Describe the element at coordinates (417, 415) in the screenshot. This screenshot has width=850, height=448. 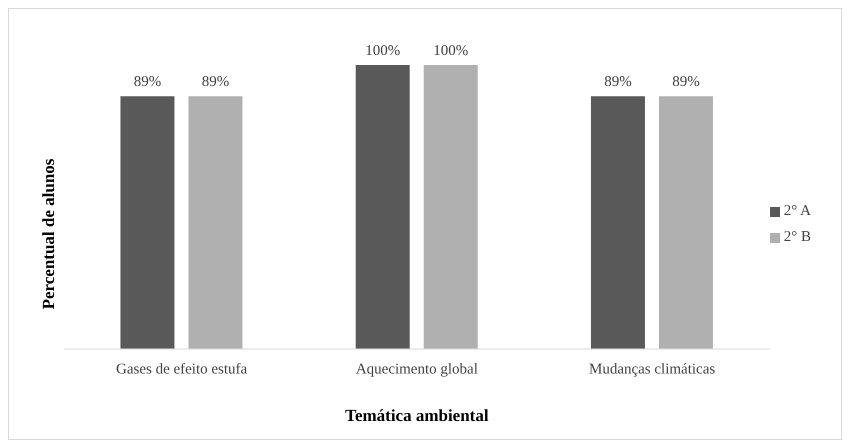
I see `x-axis-title: Temática ambiental` at that location.